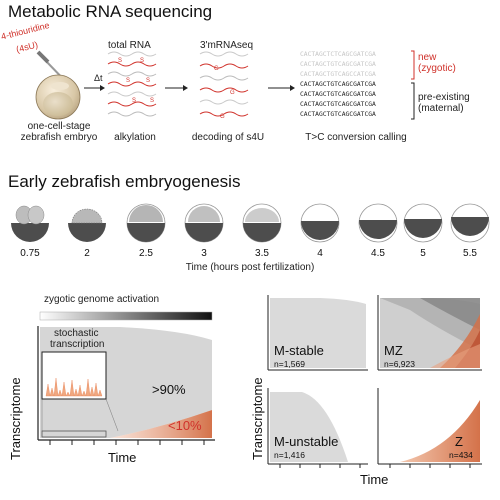  What do you see at coordinates (58, 97) in the screenshot?
I see `one-cell-embryo-icon` at bounding box center [58, 97].